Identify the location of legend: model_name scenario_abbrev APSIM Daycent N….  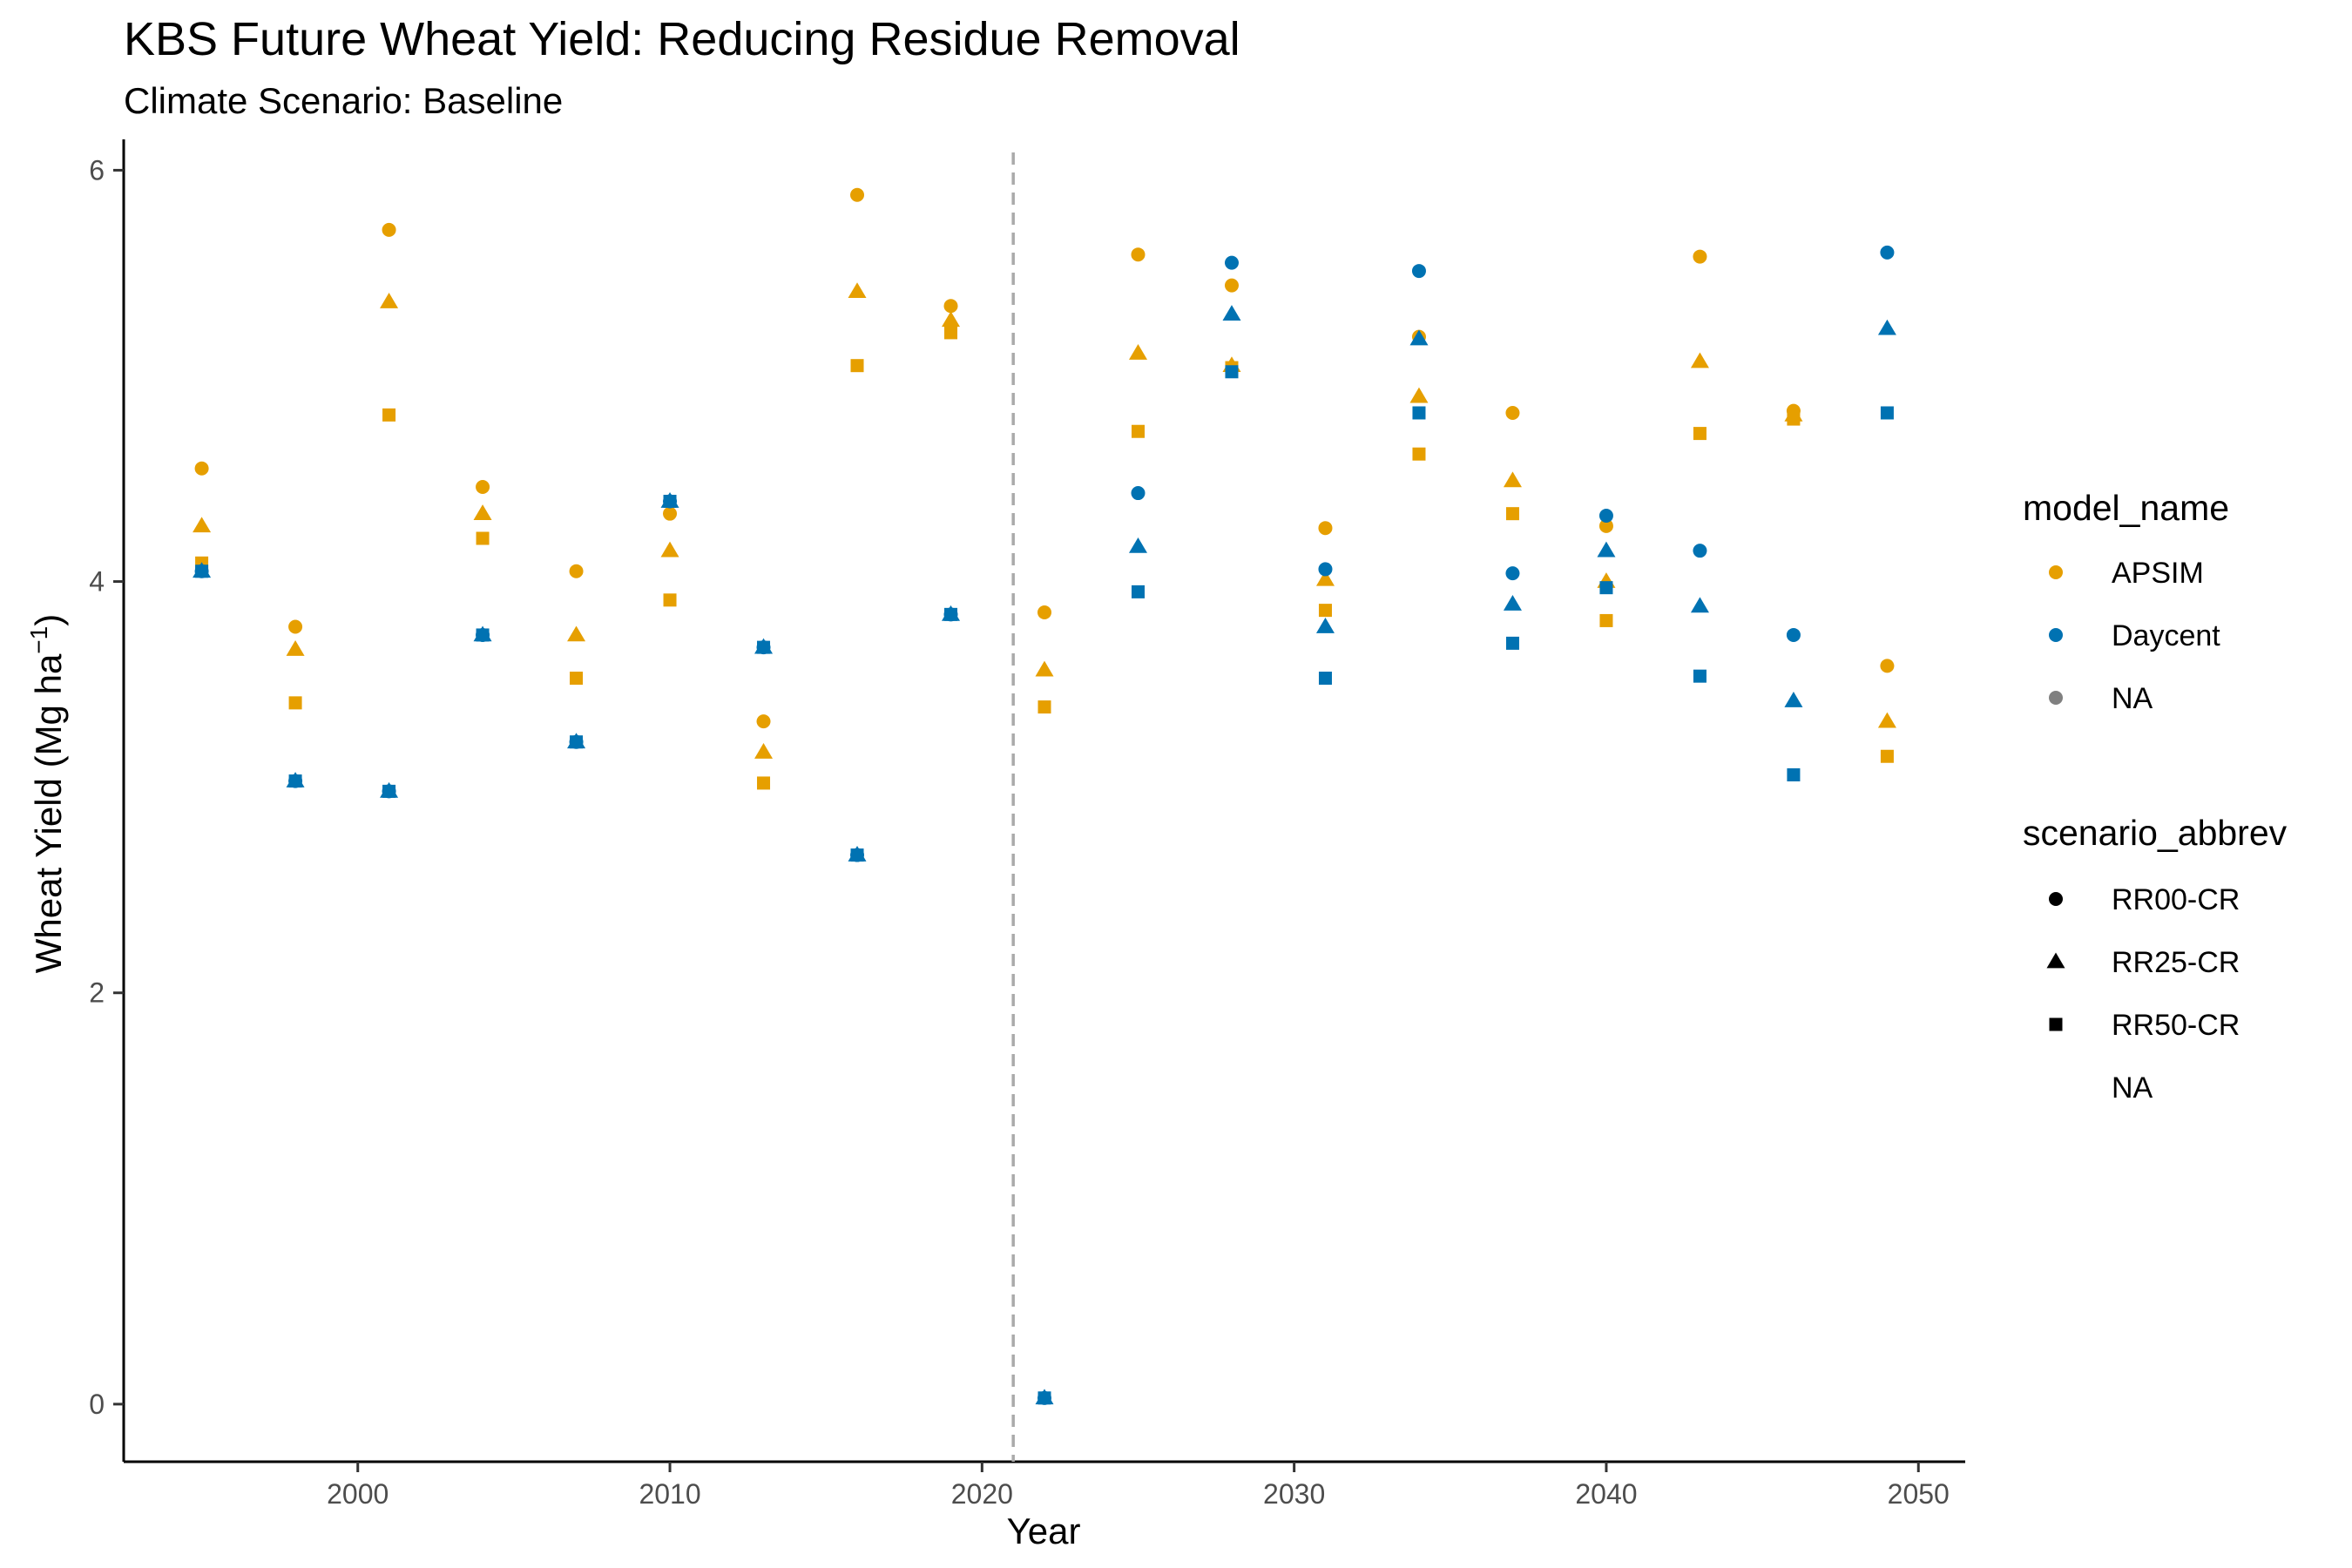
(2155, 796).